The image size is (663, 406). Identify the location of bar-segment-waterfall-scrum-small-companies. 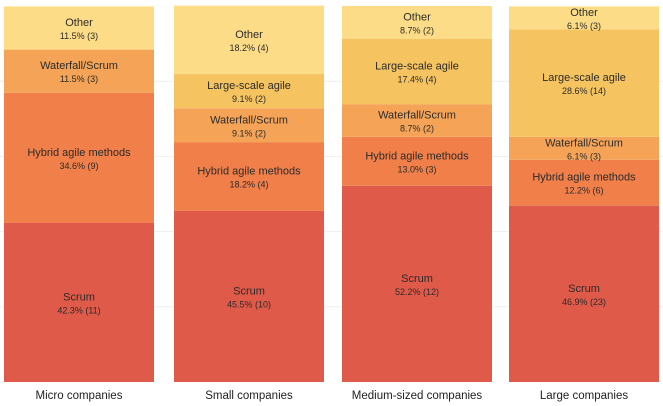
(249, 125).